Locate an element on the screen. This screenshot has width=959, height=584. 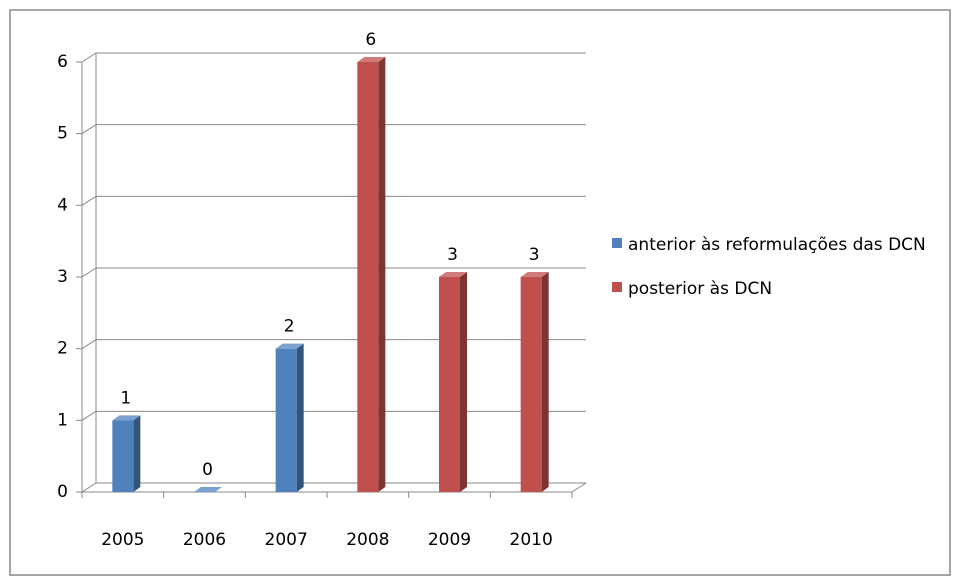
x-tick-label: 2008 is located at coordinates (367, 540).